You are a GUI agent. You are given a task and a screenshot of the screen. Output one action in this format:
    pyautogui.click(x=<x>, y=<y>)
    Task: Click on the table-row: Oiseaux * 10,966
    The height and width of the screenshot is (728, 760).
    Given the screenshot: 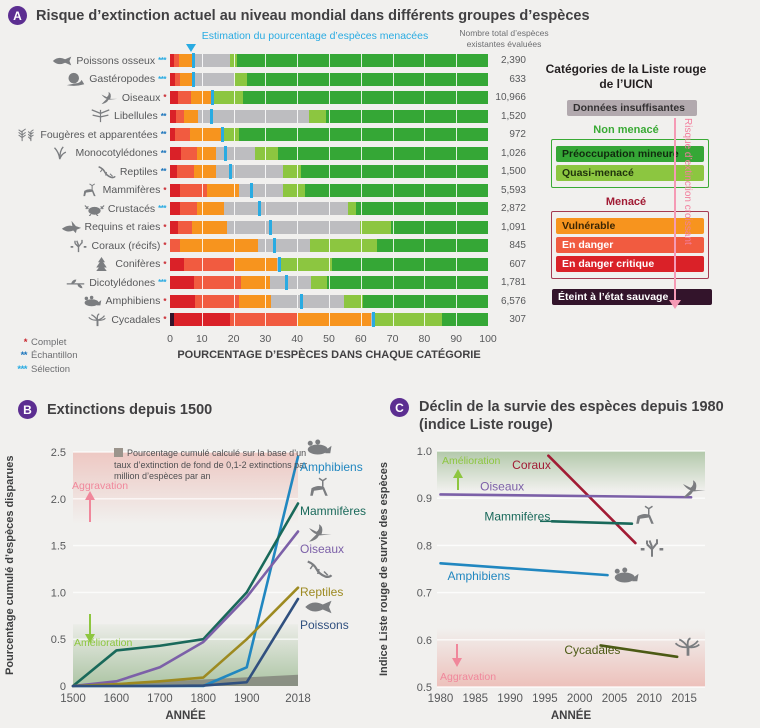 What is the action you would take?
    pyautogui.click(x=265, y=97)
    